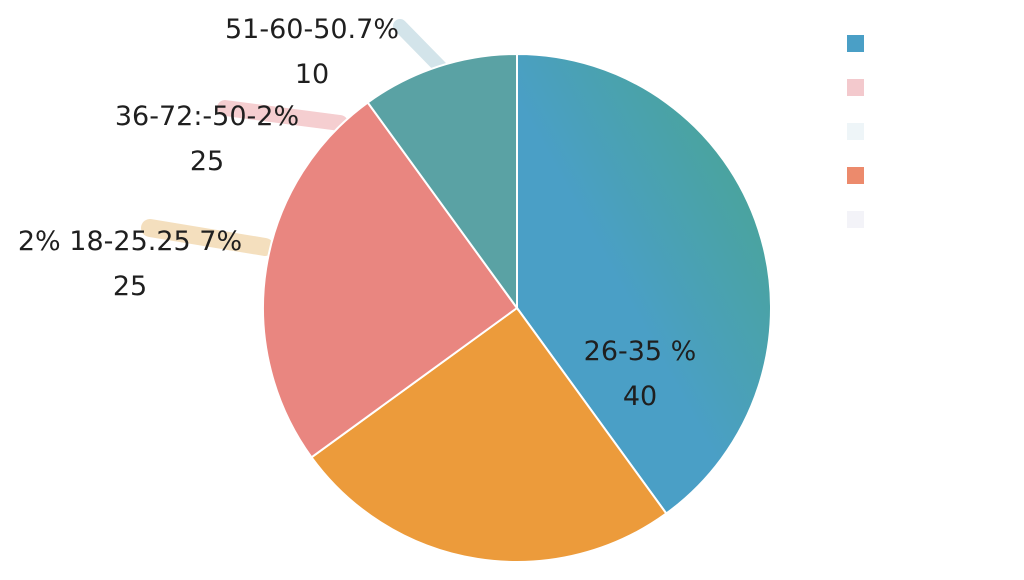  What do you see at coordinates (312, 29) in the screenshot?
I see `slice-label-4: 51-60-50.7%` at bounding box center [312, 29].